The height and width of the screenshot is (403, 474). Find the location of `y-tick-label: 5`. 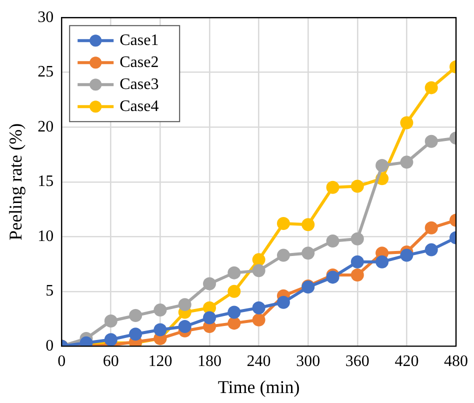

y-tick-label: 5 is located at coordinates (50, 291).